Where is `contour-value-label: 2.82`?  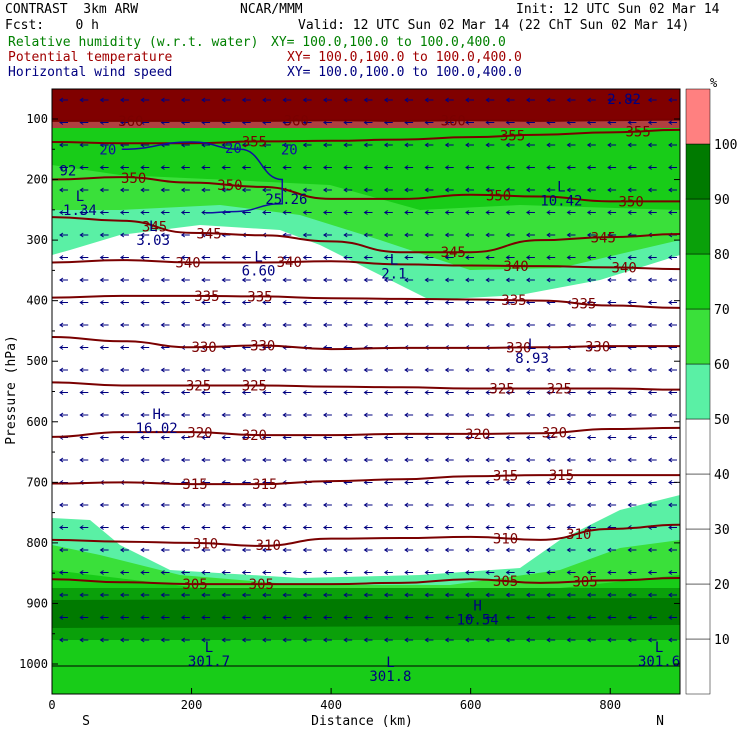
contour-value-label: 2.82 is located at coordinates (624, 100).